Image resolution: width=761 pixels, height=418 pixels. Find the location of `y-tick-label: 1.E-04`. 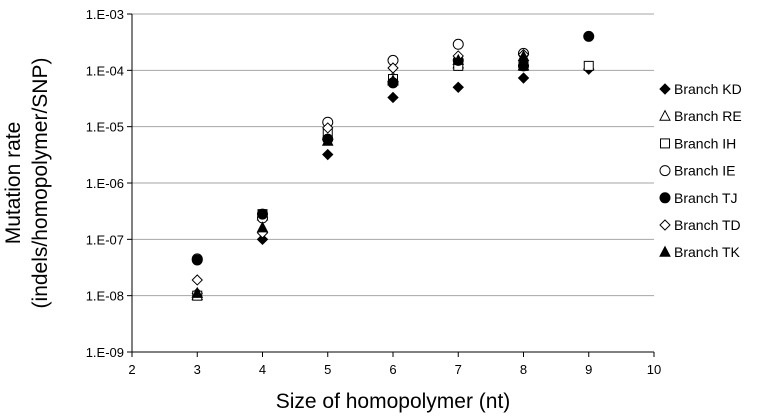

y-tick-label: 1.E-04 is located at coordinates (105, 70).